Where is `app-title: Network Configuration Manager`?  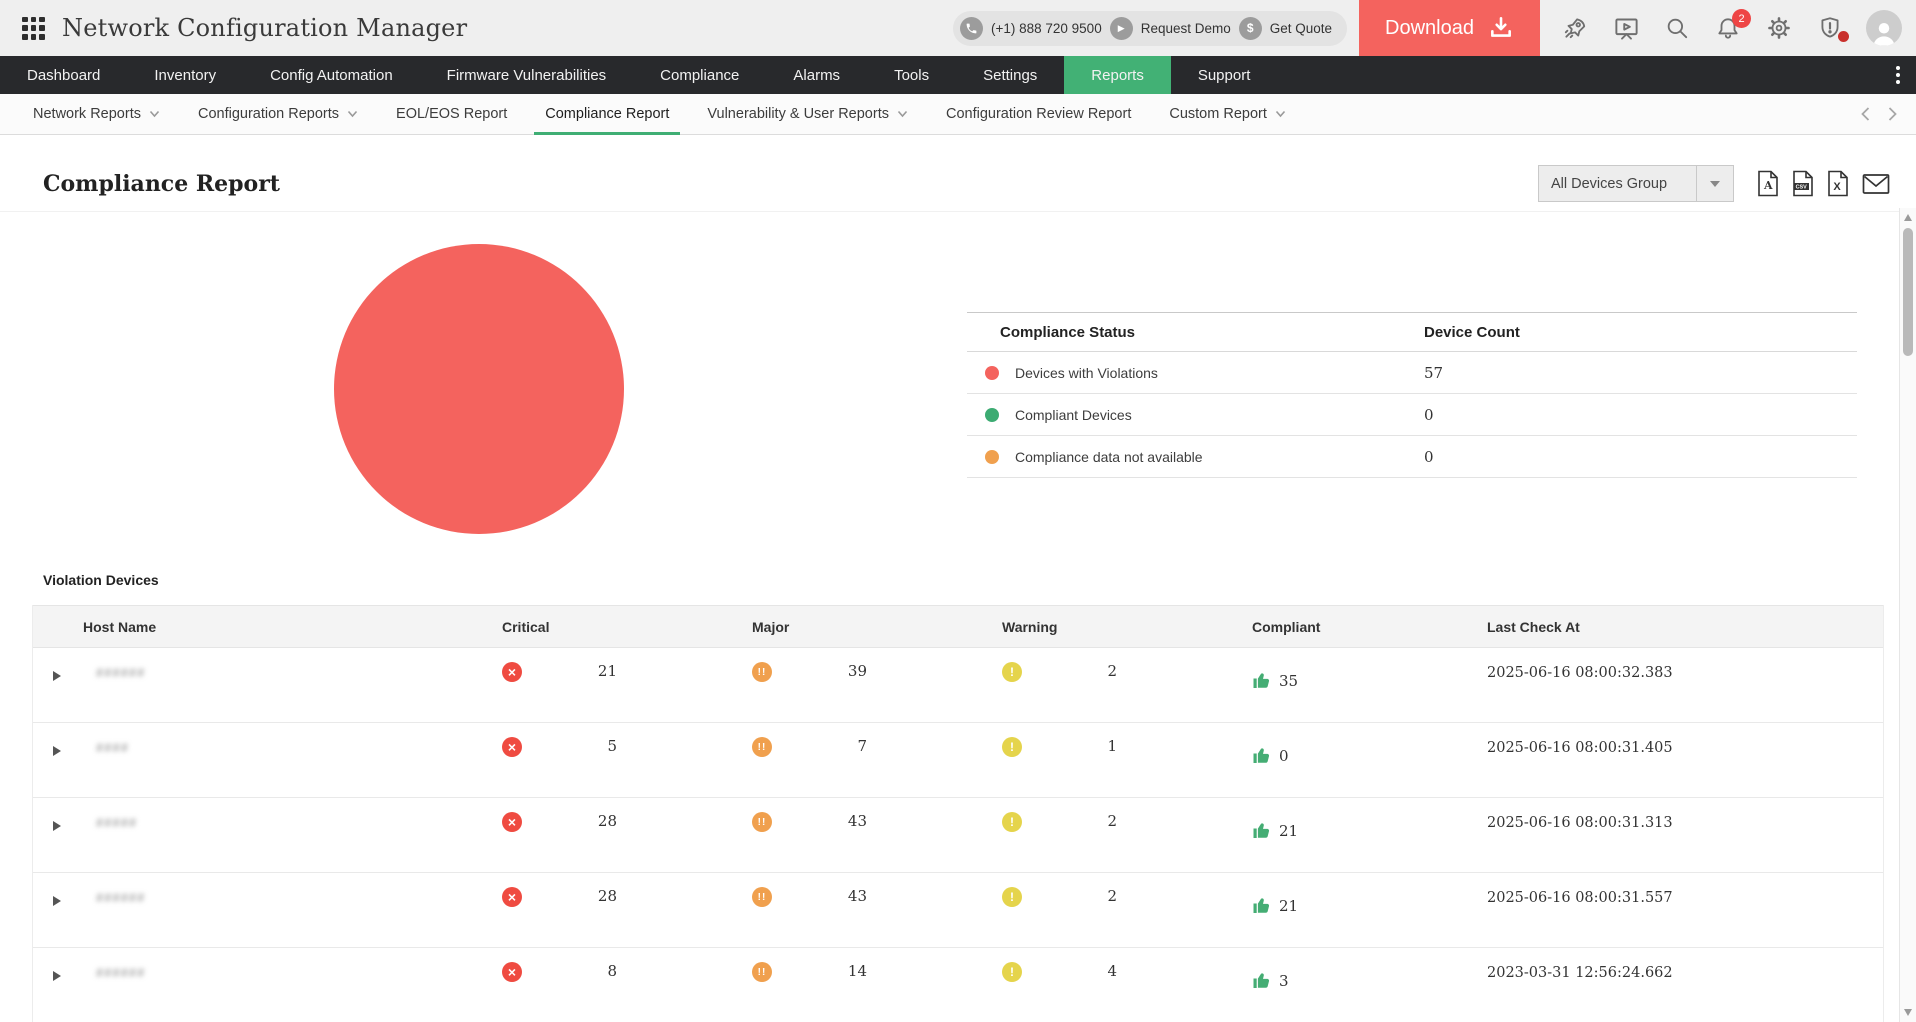
app-title: Network Configuration Manager is located at coordinates (265, 28).